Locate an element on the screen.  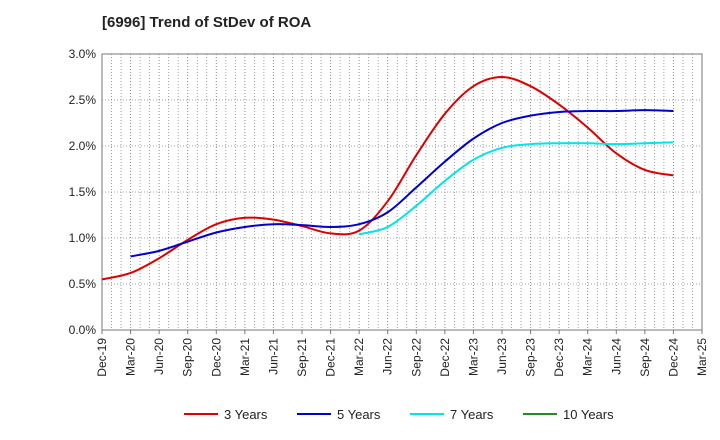
x-tick-label: Mar-22 is located at coordinates (359, 357).